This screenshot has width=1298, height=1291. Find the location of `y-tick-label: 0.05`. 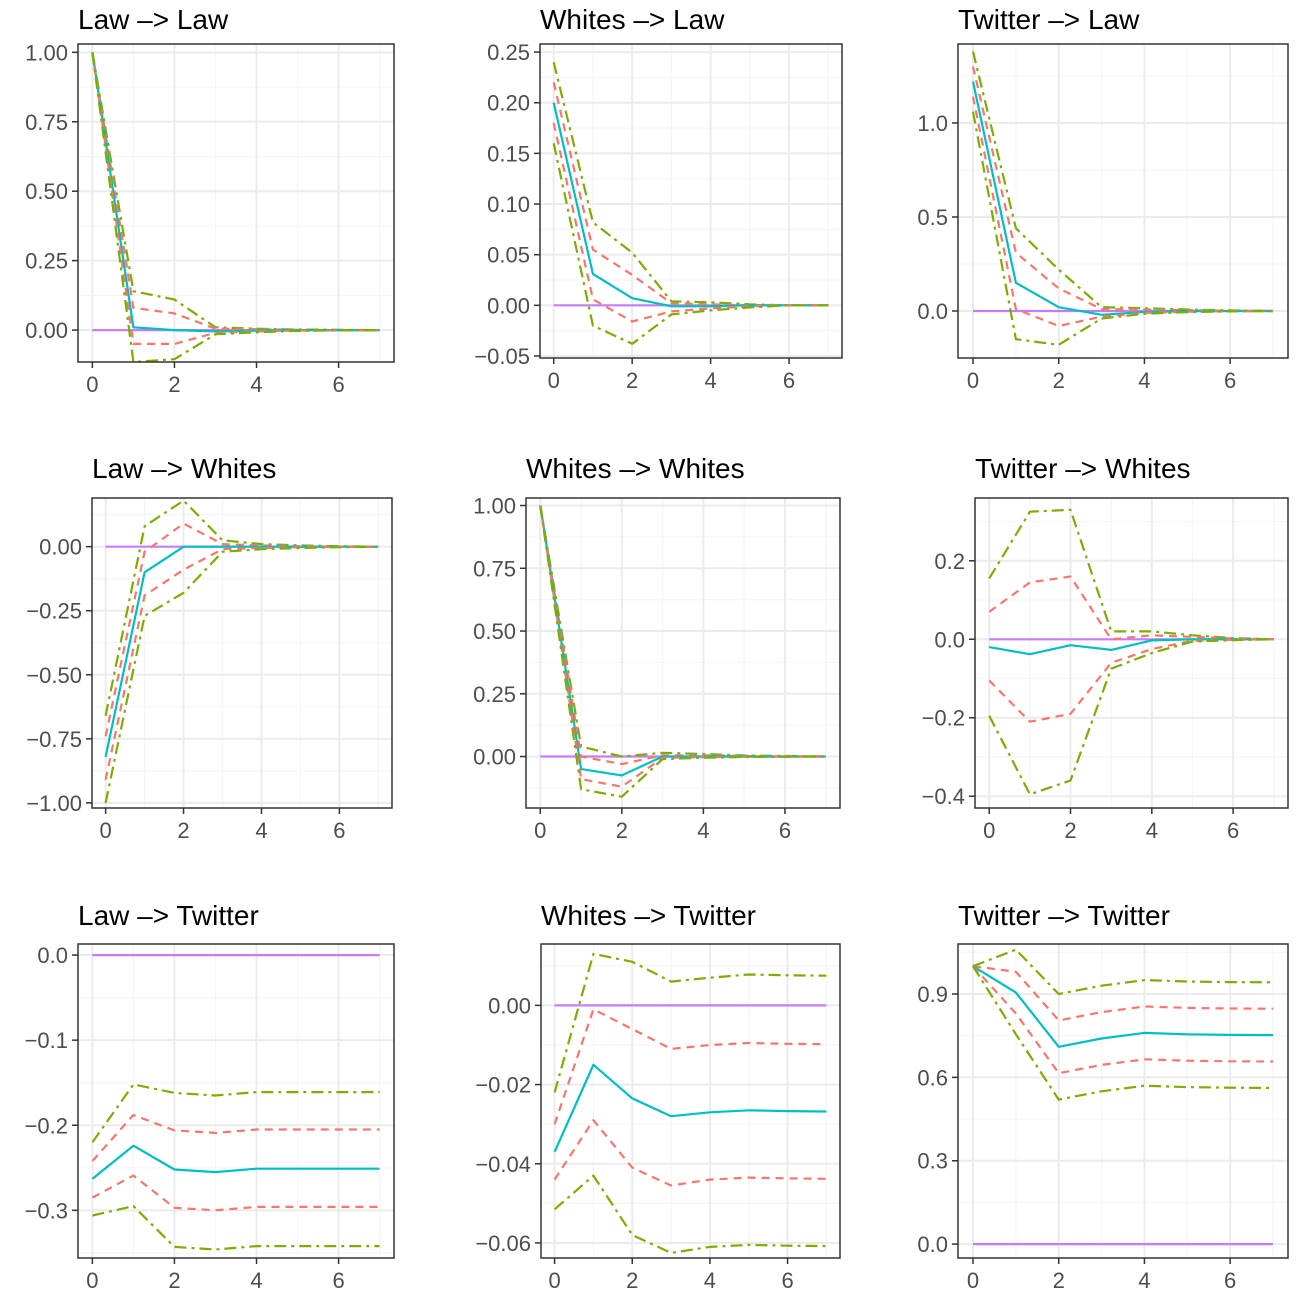

y-tick-label: 0.05 is located at coordinates (508, 255).